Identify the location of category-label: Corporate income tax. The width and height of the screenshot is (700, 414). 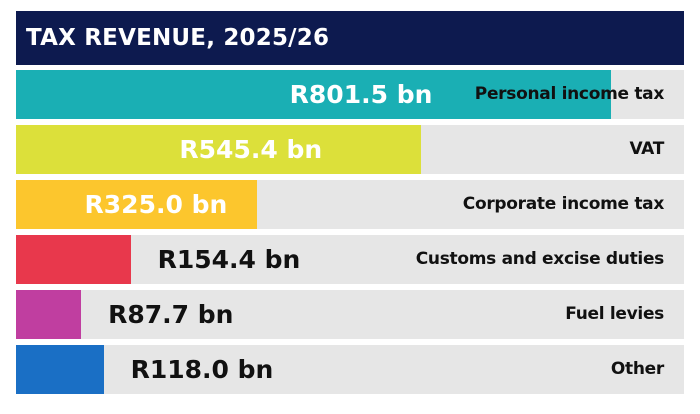
(563, 204).